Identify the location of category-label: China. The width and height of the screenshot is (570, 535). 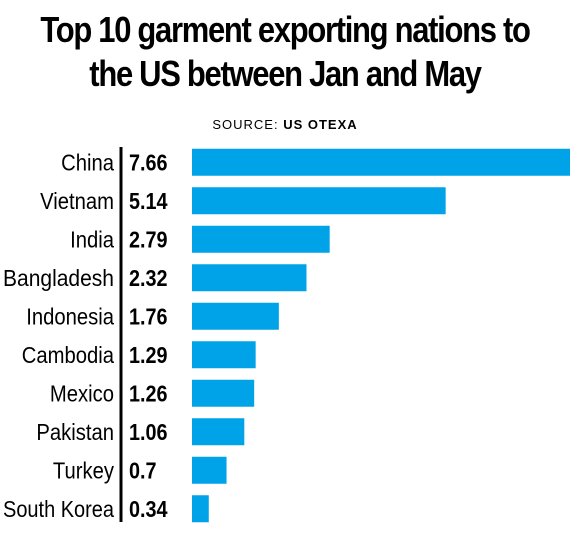
(87, 162).